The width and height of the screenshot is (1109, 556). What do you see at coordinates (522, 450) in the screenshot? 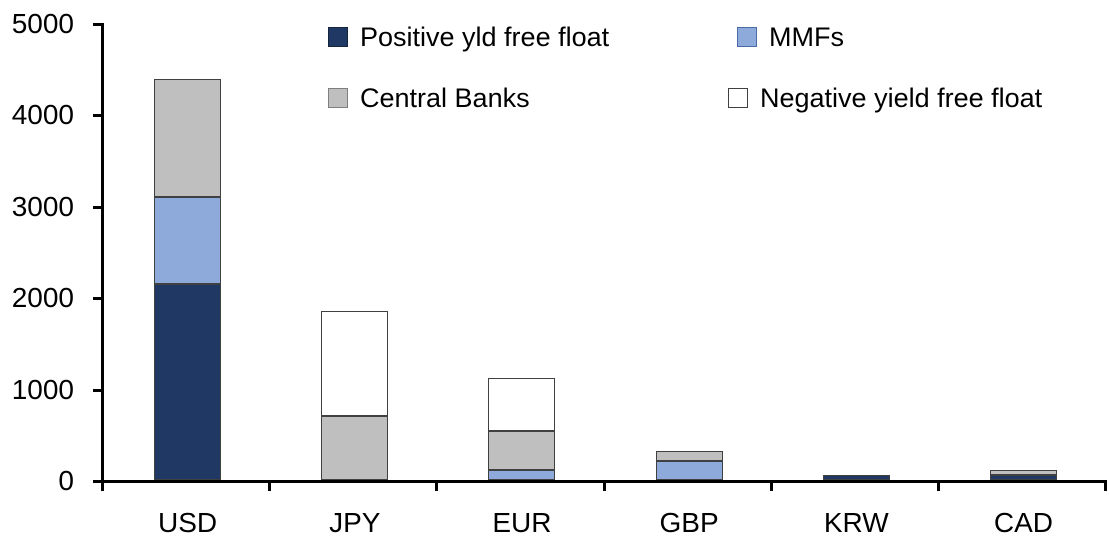
I see `bar-segment-eur-central-banks` at bounding box center [522, 450].